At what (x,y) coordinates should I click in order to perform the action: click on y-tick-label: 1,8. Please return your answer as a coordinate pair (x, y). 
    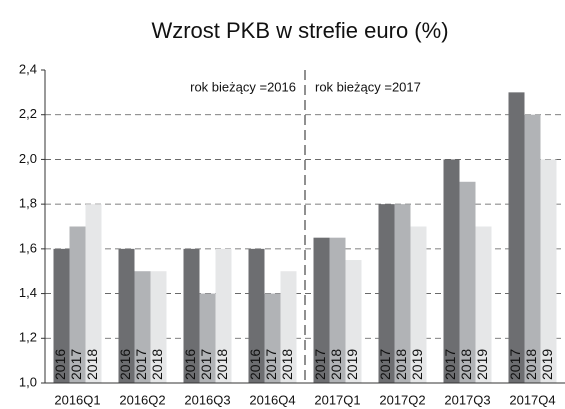
    Looking at the image, I should click on (28, 203).